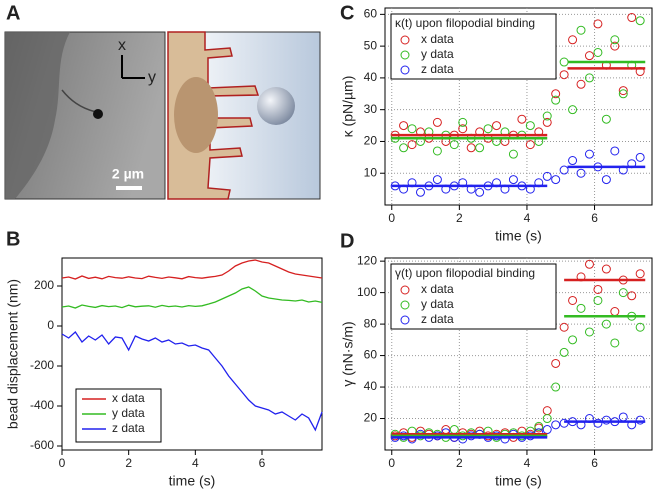 This screenshot has width=659, height=493. Describe the element at coordinates (371, 109) in the screenshot. I see `y-tick-label: 30` at that location.